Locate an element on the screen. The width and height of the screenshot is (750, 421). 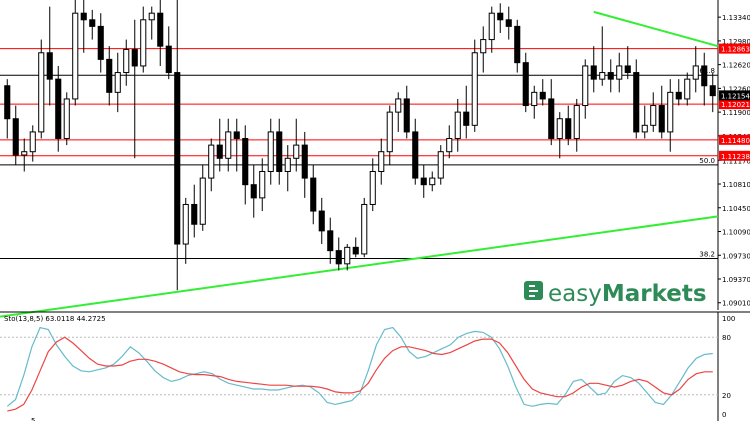
y-tick-label: 1.10810 is located at coordinates (736, 185).